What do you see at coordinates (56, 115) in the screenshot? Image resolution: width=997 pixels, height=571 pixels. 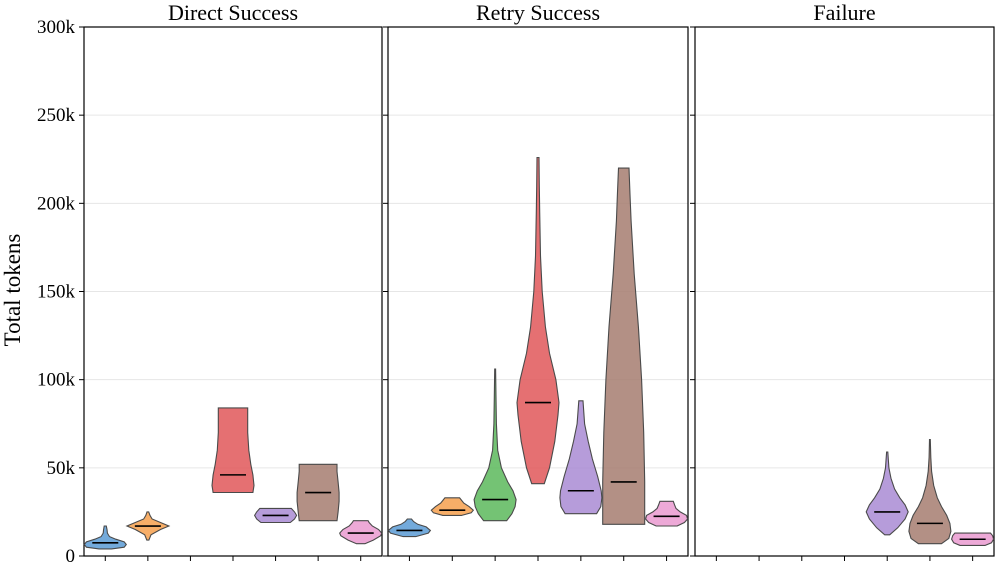 I see `y-tick-label: 250k` at bounding box center [56, 115].